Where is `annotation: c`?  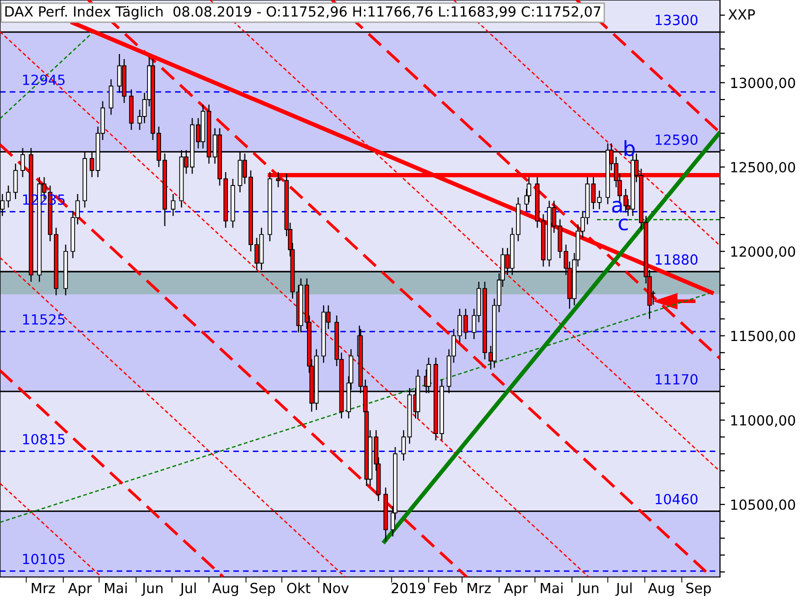 annotation: c is located at coordinates (623, 224).